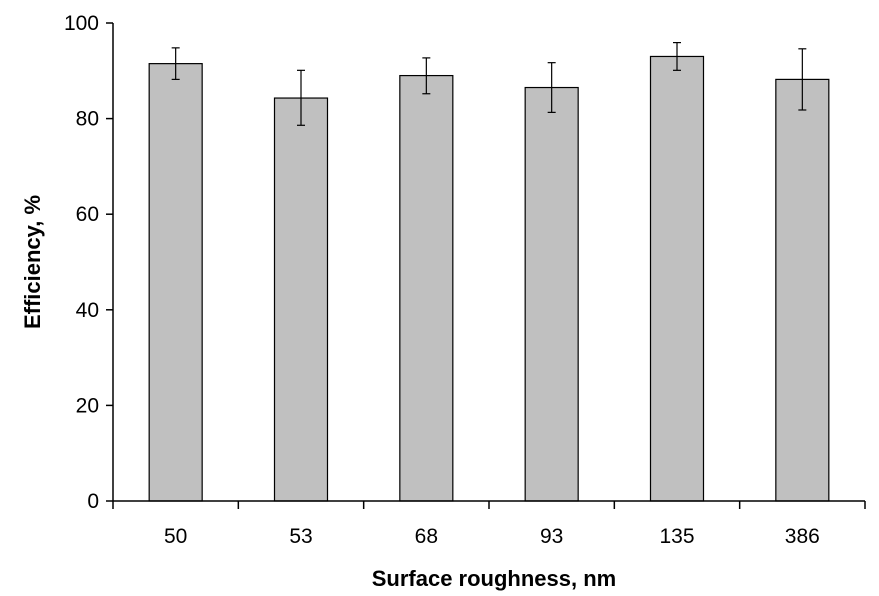 The width and height of the screenshot is (879, 596). Describe the element at coordinates (93, 501) in the screenshot. I see `y-tick-label: 0` at that location.